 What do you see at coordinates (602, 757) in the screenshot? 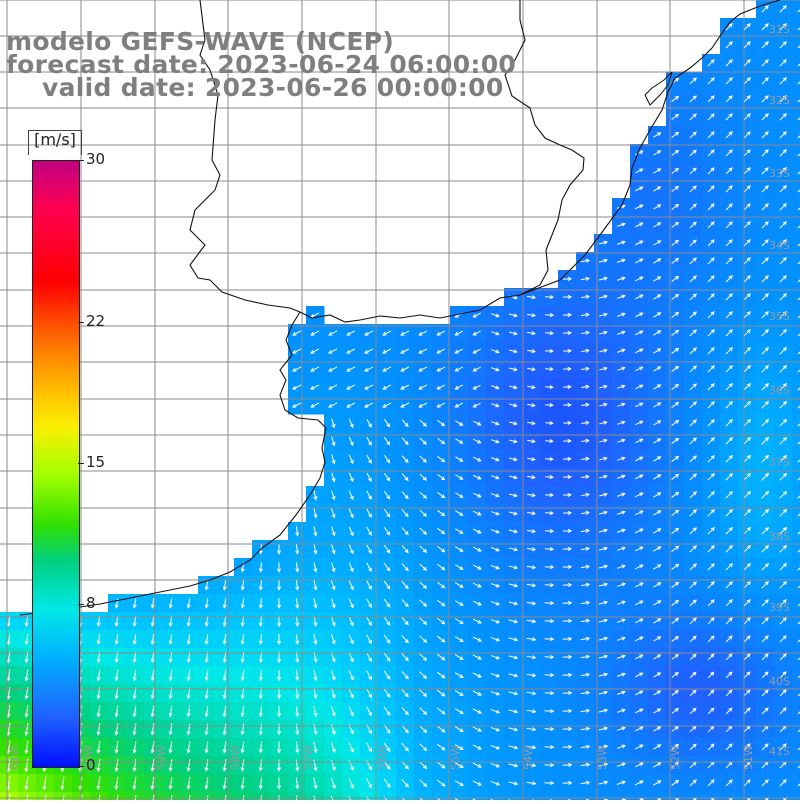
I see `longitude-label: 53W` at bounding box center [602, 757].